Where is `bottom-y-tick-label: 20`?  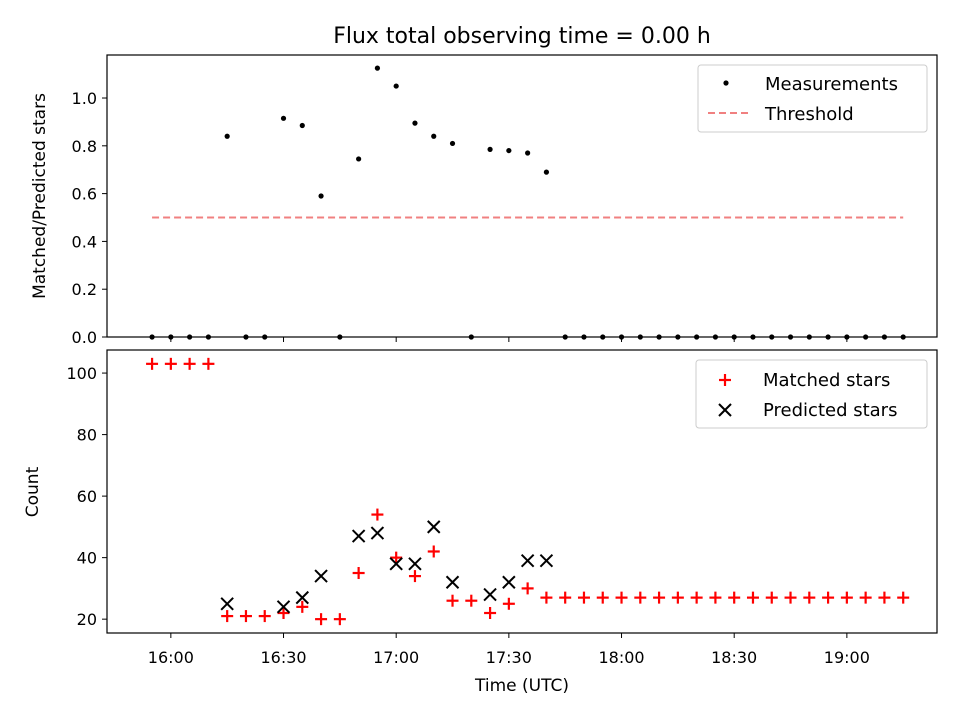 bottom-y-tick-label: 20 is located at coordinates (87, 619).